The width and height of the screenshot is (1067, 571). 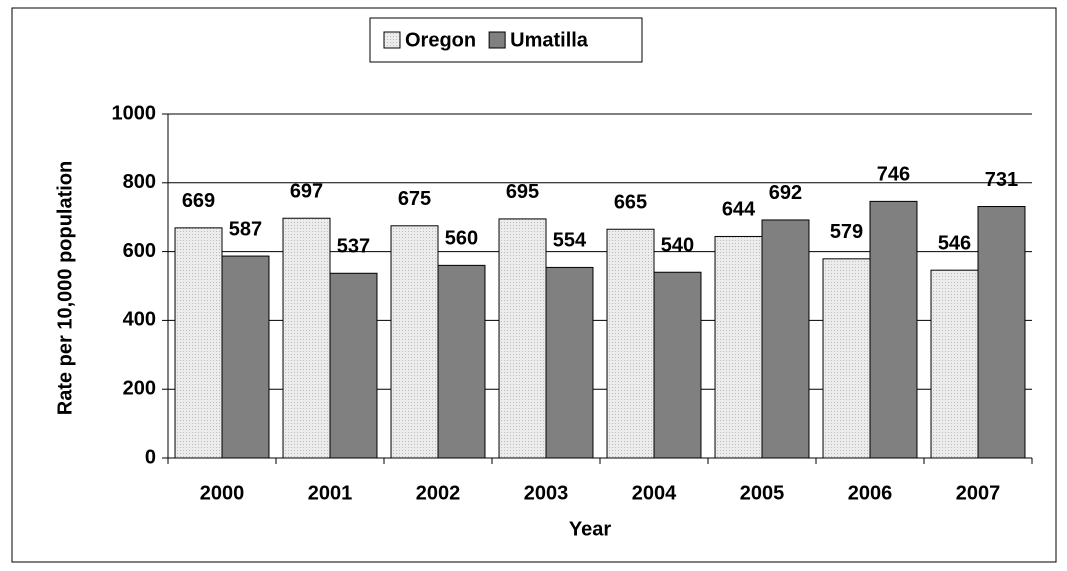 I want to click on data-label: 665, so click(x=630, y=203).